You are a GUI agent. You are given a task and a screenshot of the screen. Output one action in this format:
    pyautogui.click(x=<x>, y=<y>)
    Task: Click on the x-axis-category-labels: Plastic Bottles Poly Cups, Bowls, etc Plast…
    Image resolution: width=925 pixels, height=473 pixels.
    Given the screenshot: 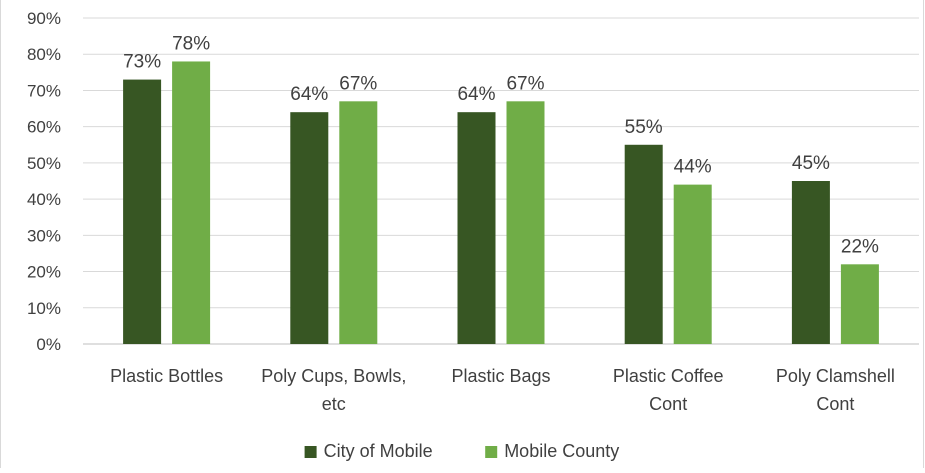 What is the action you would take?
    pyautogui.click(x=502, y=390)
    